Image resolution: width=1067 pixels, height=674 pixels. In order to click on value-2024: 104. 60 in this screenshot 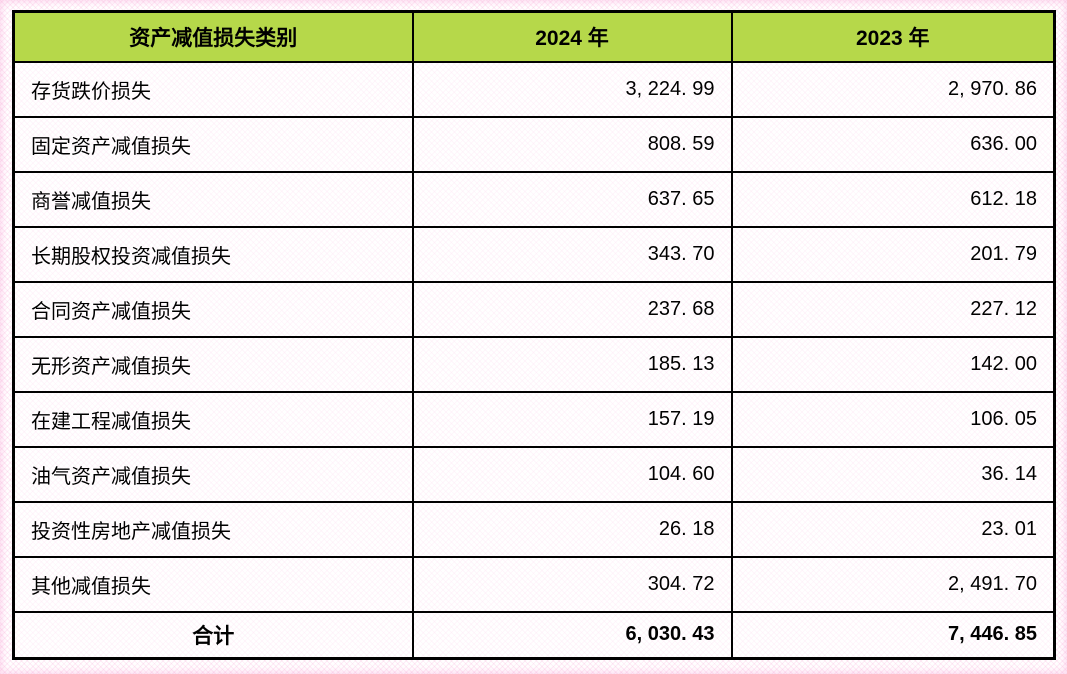, I will do `click(572, 474)`.